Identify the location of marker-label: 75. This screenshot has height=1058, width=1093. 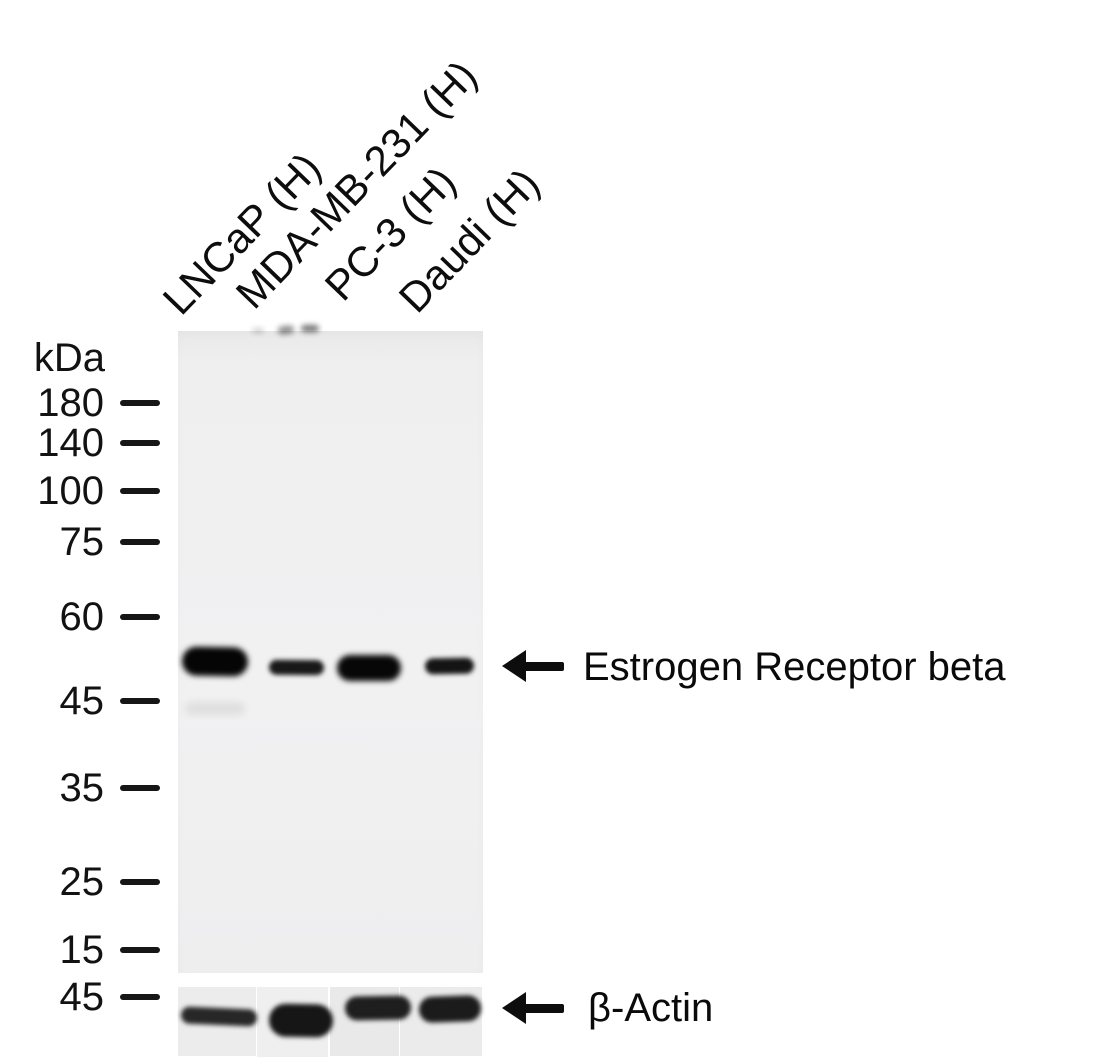
(82, 542).